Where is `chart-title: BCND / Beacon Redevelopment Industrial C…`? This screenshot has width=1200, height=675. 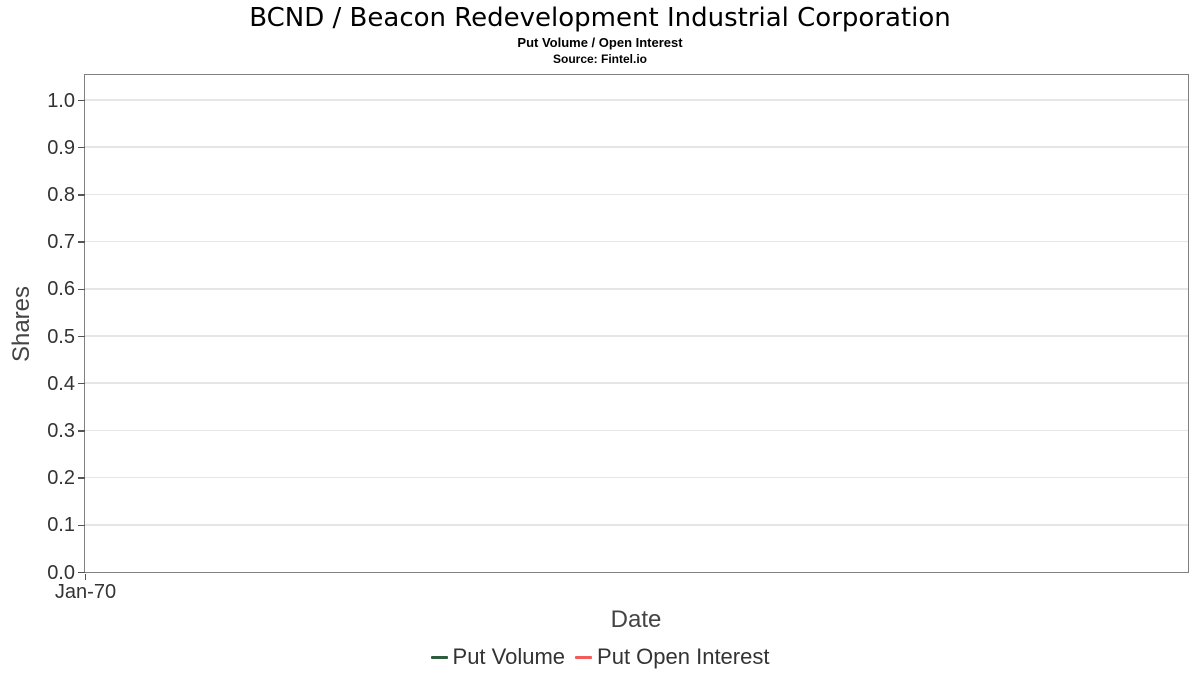 chart-title: BCND / Beacon Redevelopment Industrial C… is located at coordinates (600, 18).